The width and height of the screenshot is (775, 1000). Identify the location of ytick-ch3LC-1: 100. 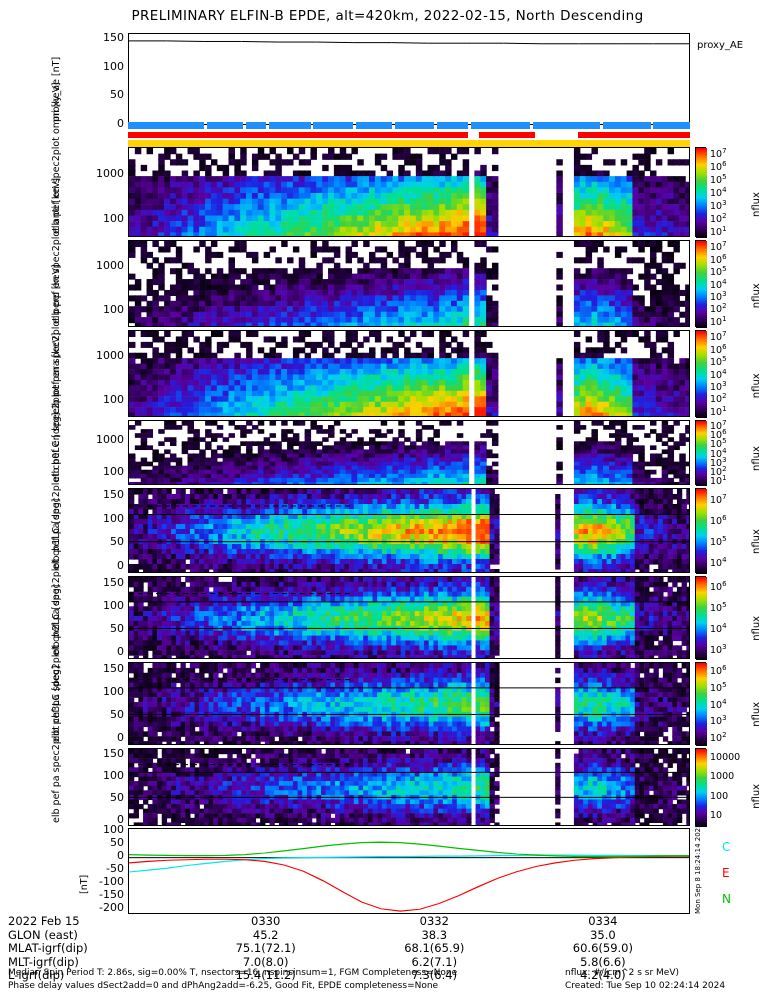
(113, 776).